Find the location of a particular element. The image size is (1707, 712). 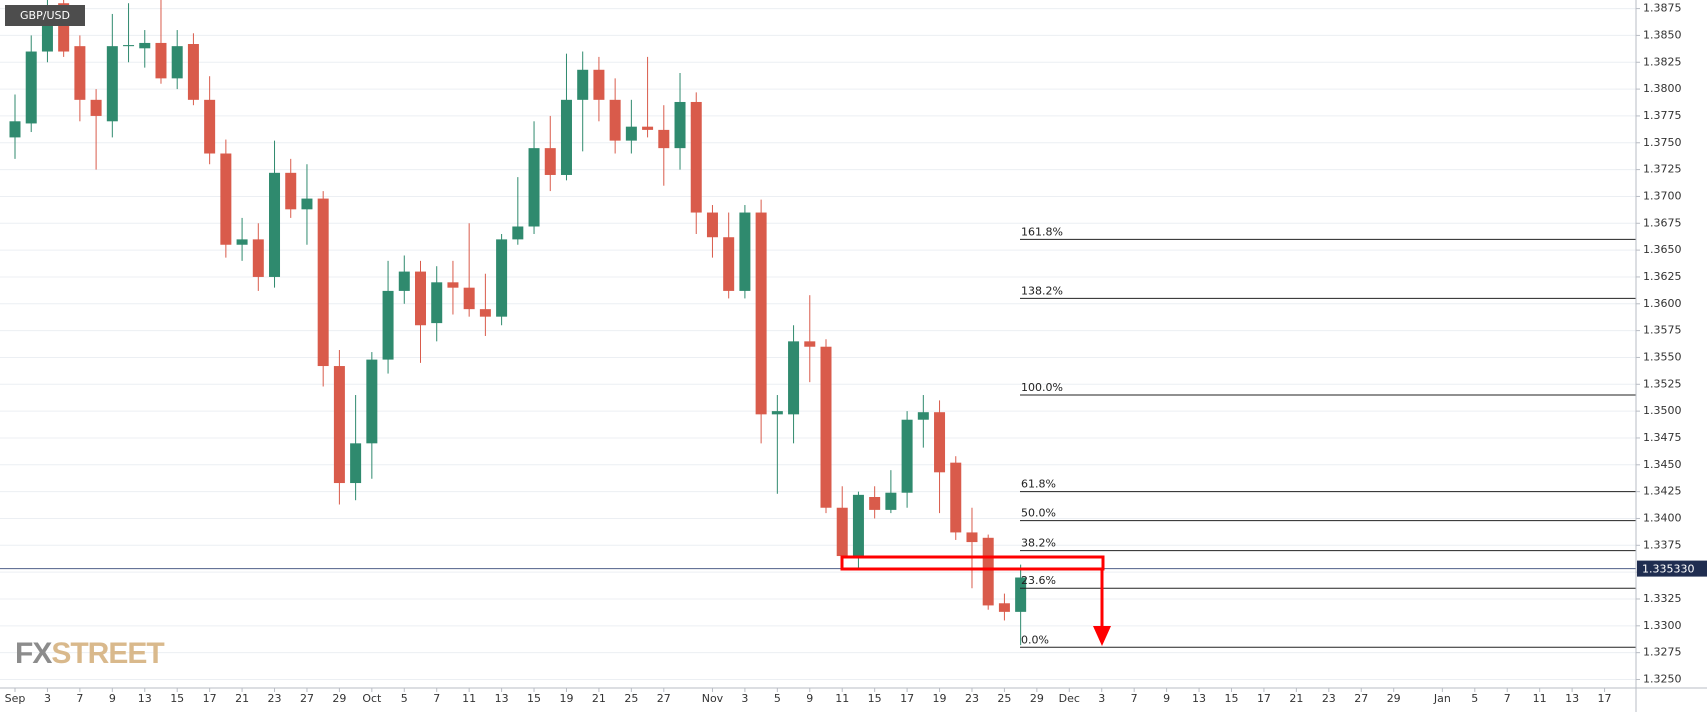

y-tick-label: 1.3725 is located at coordinates (1662, 169).